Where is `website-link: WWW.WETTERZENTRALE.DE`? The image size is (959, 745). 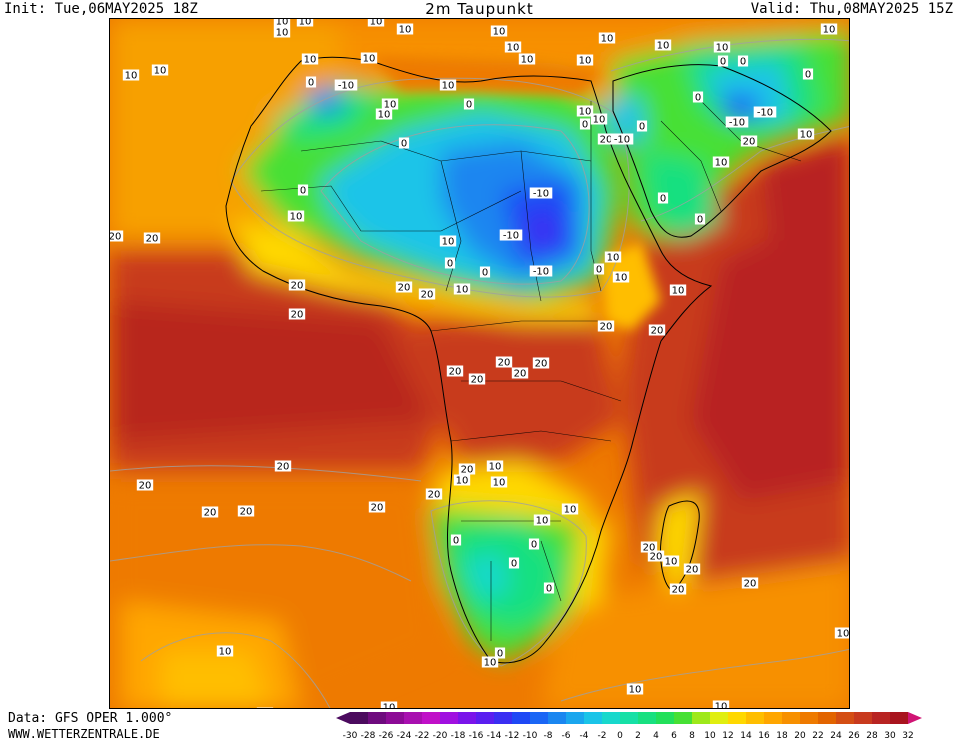
website-link: WWW.WETTERZENTRALE.DE is located at coordinates (84, 734).